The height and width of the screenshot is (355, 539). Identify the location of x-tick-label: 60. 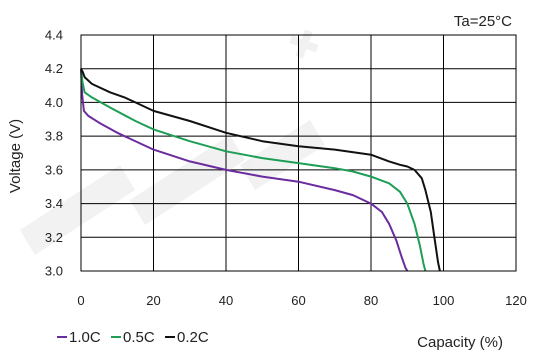
(298, 300).